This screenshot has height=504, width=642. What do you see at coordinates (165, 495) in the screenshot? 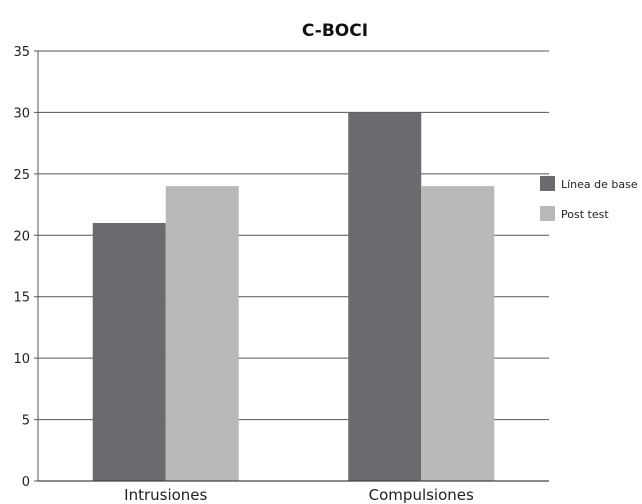
I see `x-category-label: Intrusiones` at bounding box center [165, 495].